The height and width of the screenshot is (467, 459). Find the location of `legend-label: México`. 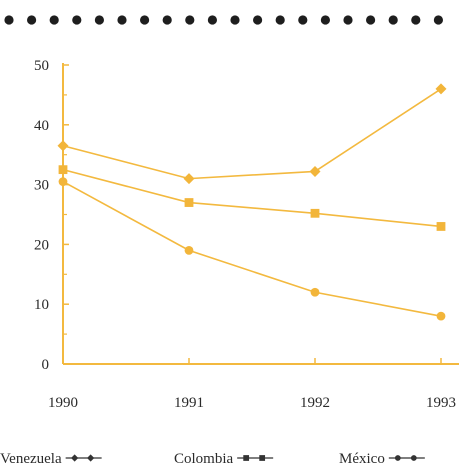

legend-label: México is located at coordinates (362, 459).